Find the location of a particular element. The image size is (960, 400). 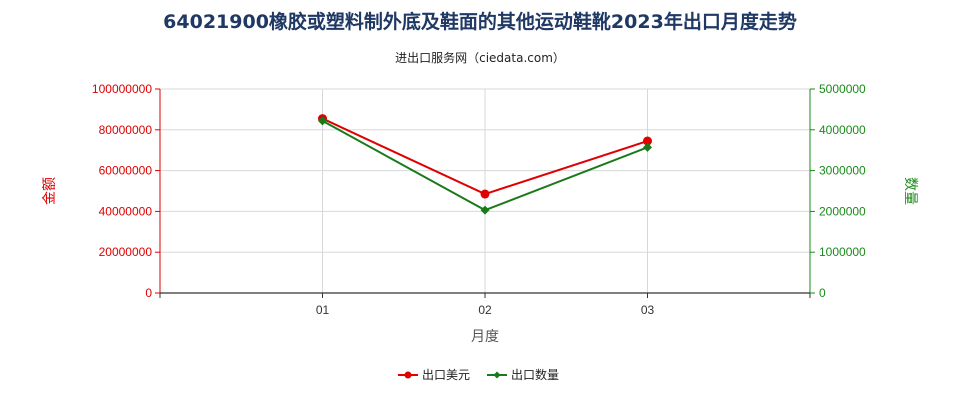

right-tick-label: 4000000 is located at coordinates (842, 130).